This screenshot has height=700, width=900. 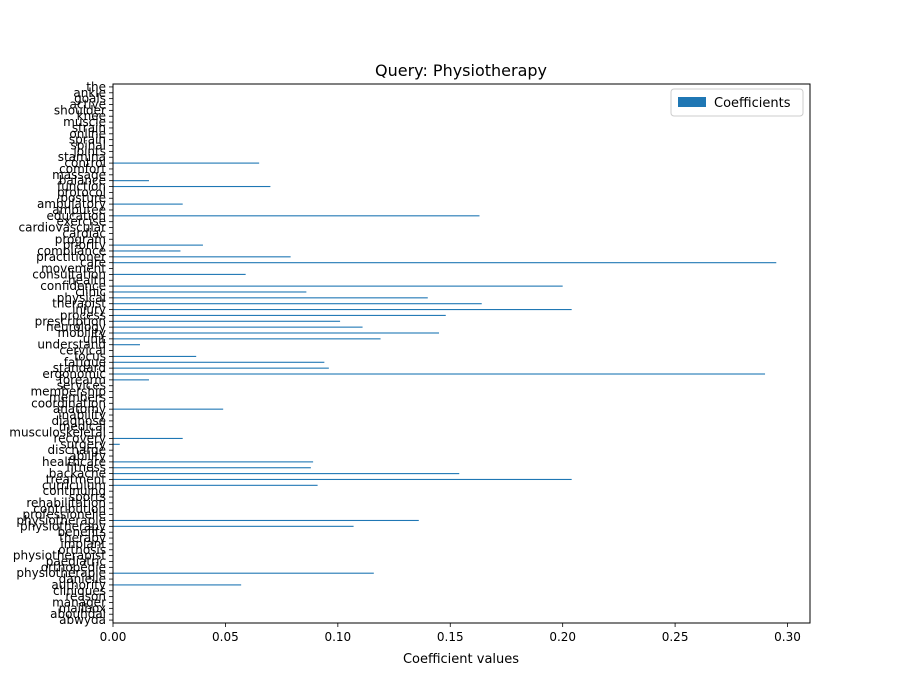 I want to click on y-tick-label: active, so click(x=88, y=105).